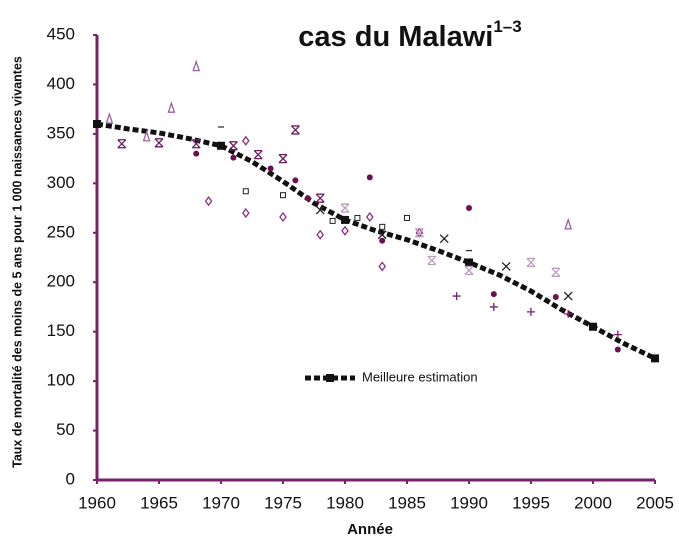 Image resolution: width=679 pixels, height=539 pixels. I want to click on y-tick-label: 350, so click(61, 132).